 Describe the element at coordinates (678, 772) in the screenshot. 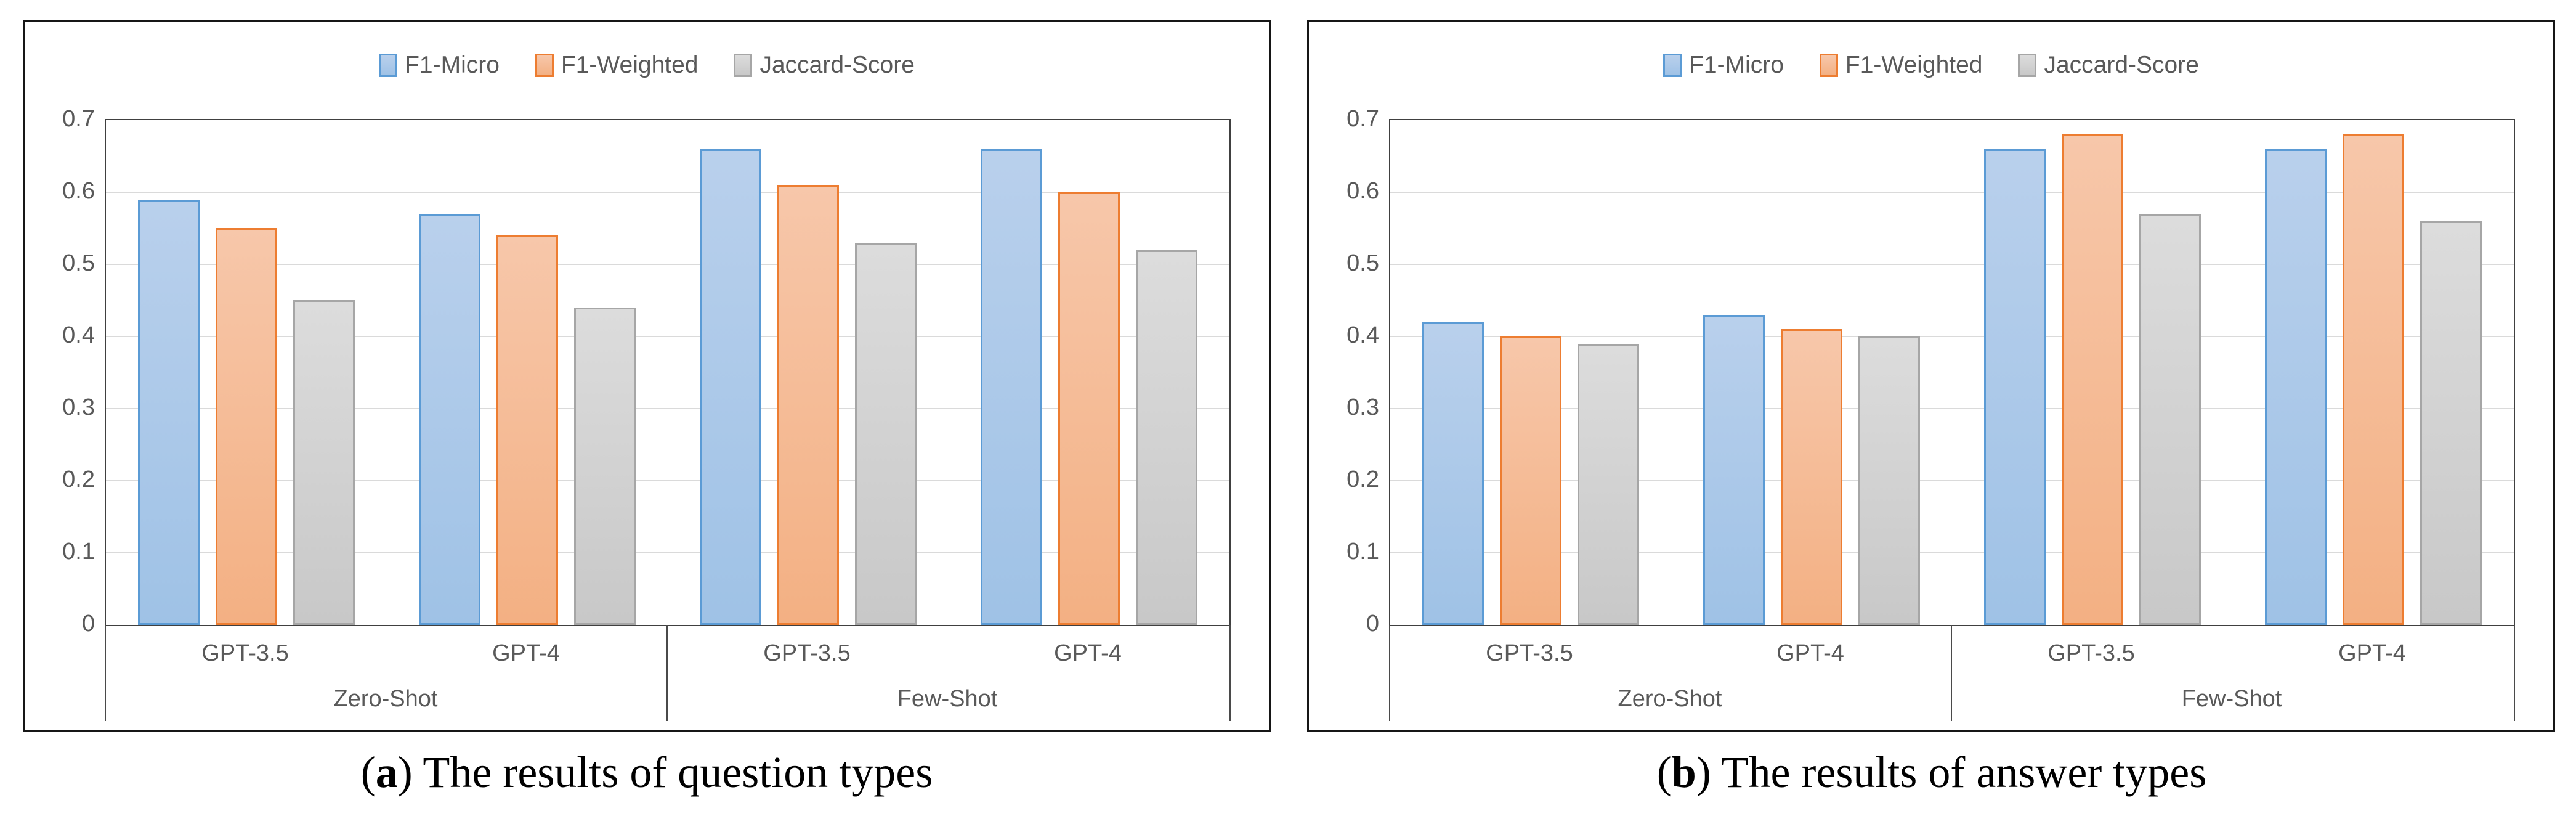

I see `caption-text: The results of question types` at that location.